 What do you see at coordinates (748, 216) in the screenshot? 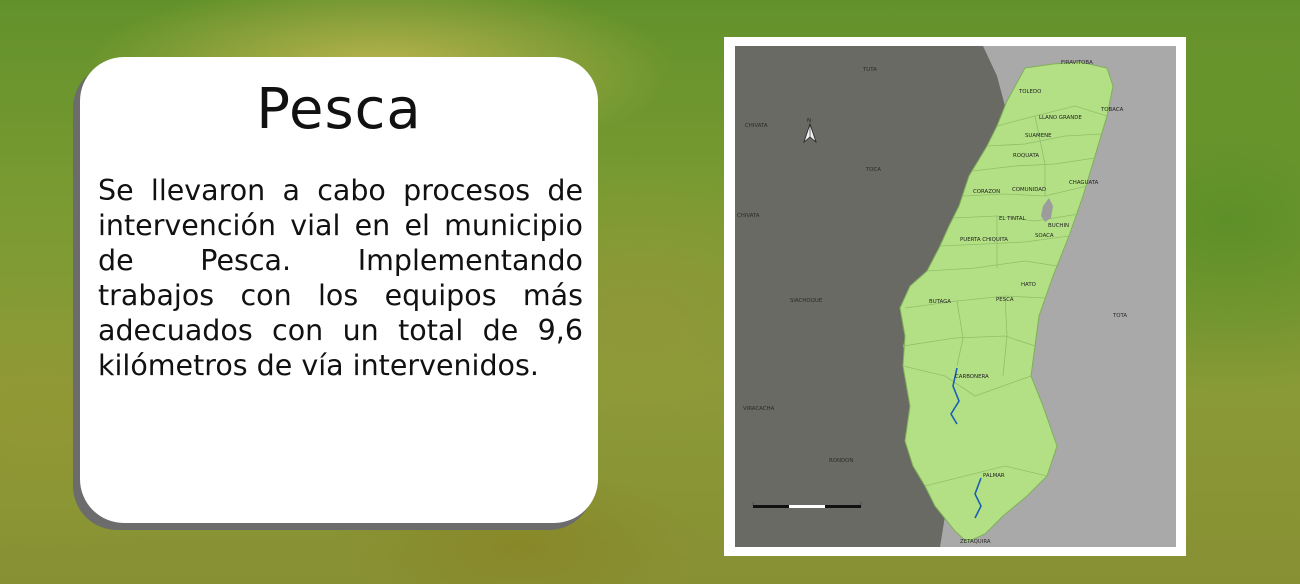
I see `label-chivata-2: CHIVATA` at bounding box center [748, 216].